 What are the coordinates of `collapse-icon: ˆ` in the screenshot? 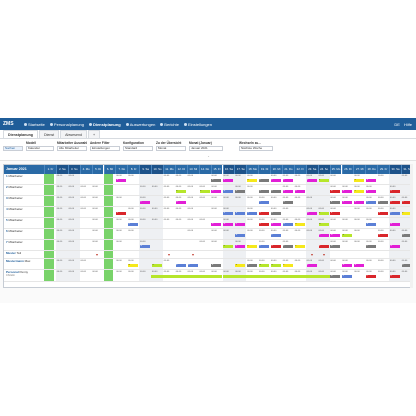 It's located at (208, 157).